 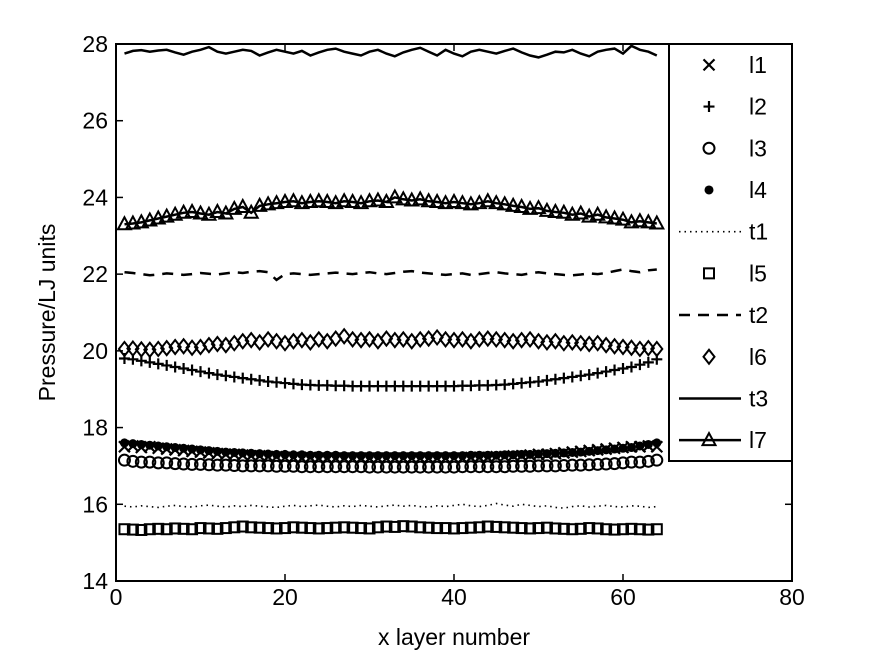 What do you see at coordinates (709, 273) in the screenshot?
I see `legend-marker-l5` at bounding box center [709, 273].